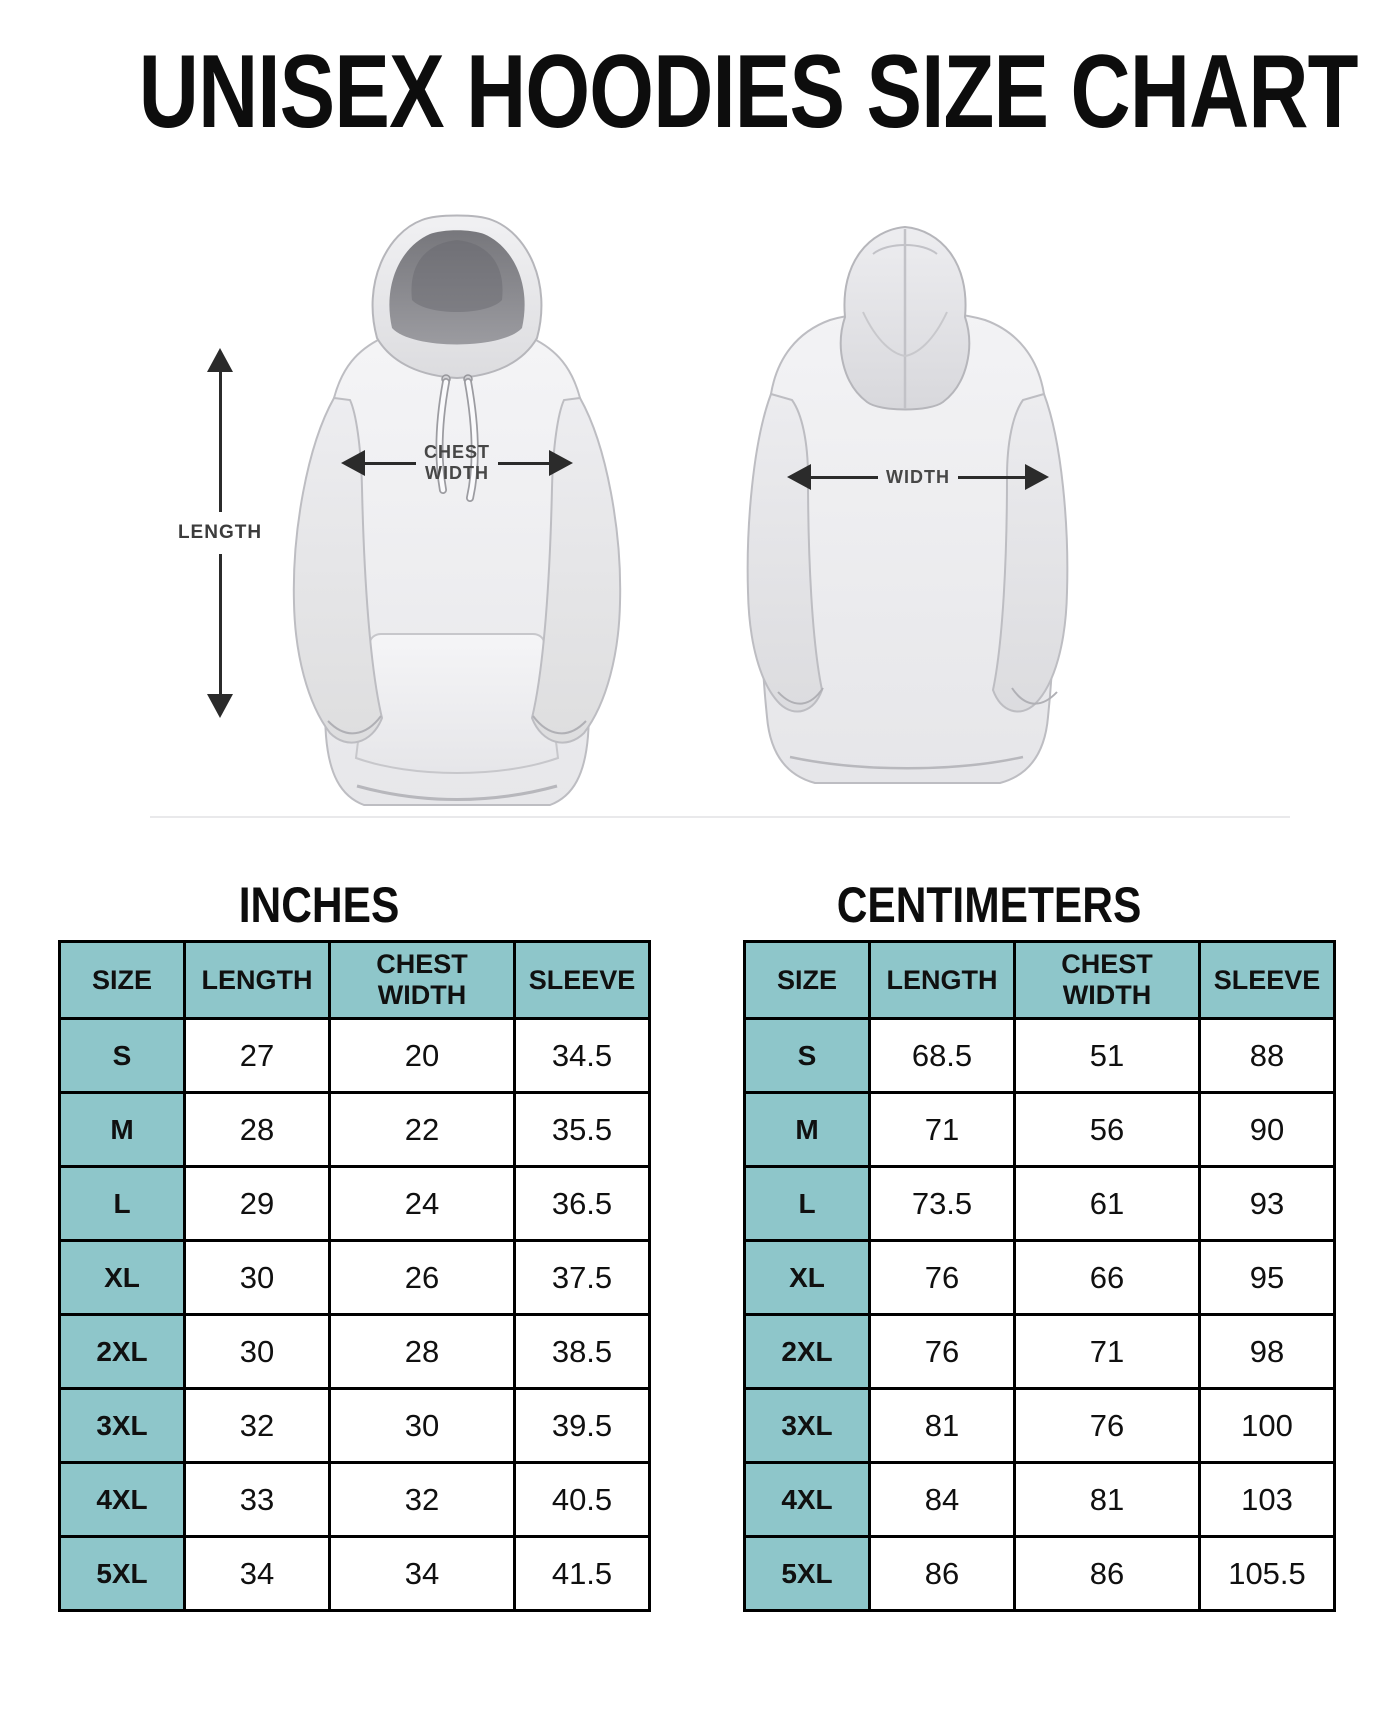 The width and height of the screenshot is (1388, 1711). I want to click on back-width-arrow: WIDTH, so click(918, 477).